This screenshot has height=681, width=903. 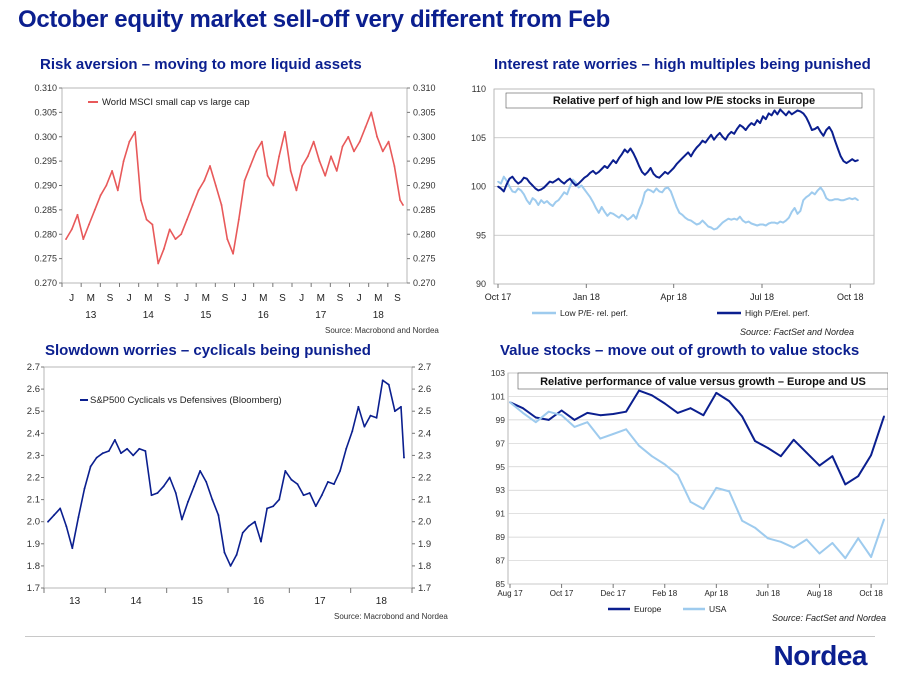 What do you see at coordinates (424, 112) in the screenshot?
I see `y-tick-label-right: 0.305` at bounding box center [424, 112].